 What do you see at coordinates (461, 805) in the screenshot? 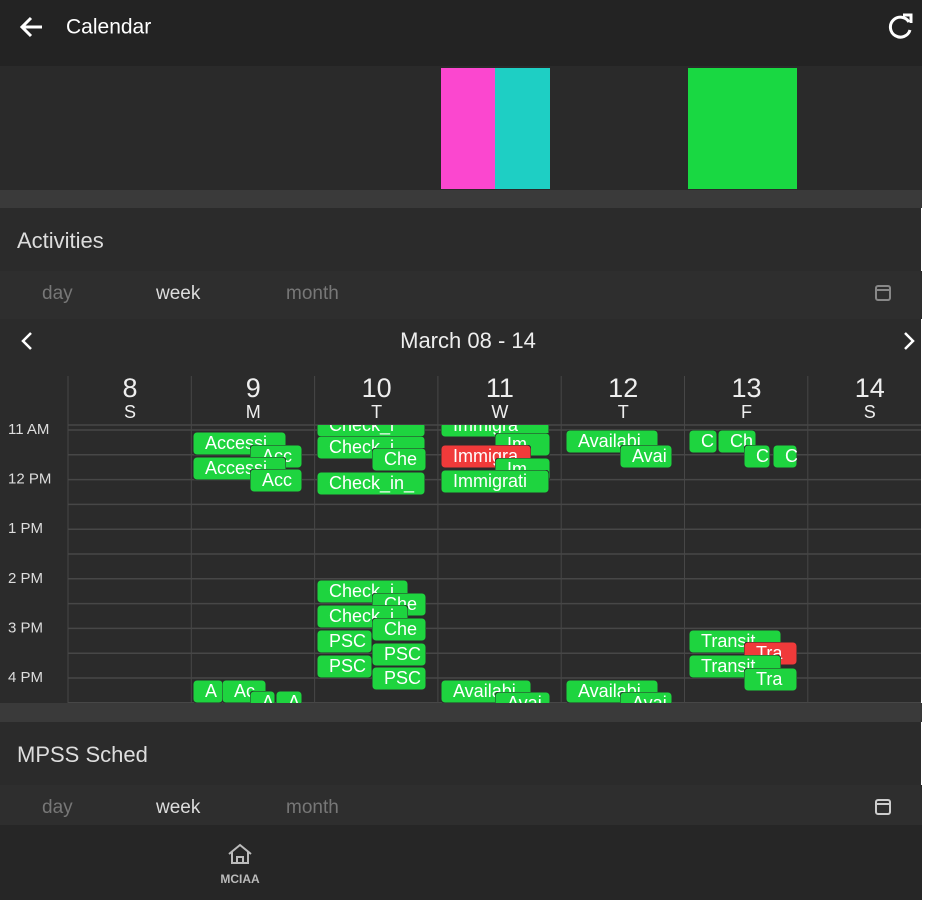
I see `tab-bar` at bounding box center [461, 805].